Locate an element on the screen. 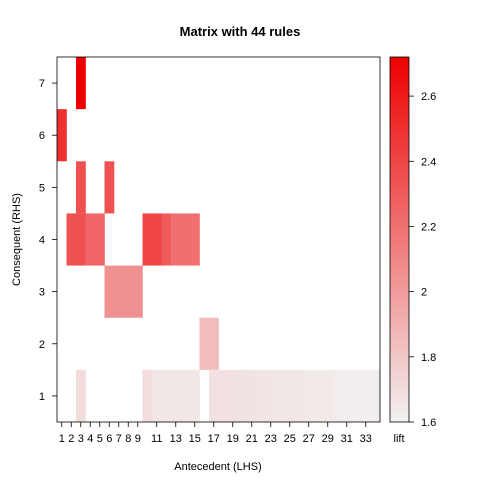  y-tick-label: 2 is located at coordinates (42, 345).